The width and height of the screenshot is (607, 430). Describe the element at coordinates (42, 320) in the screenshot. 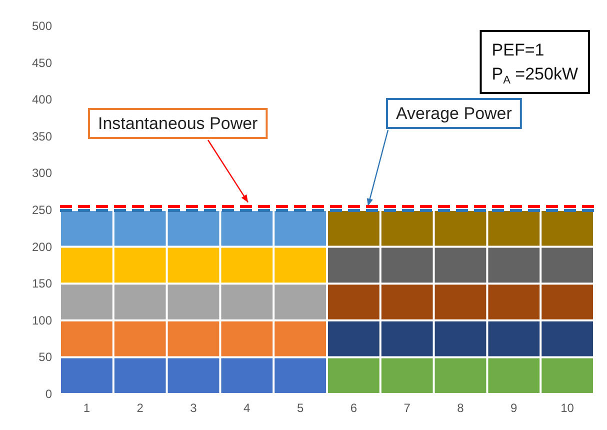

I see `y-tick-label: 100` at that location.